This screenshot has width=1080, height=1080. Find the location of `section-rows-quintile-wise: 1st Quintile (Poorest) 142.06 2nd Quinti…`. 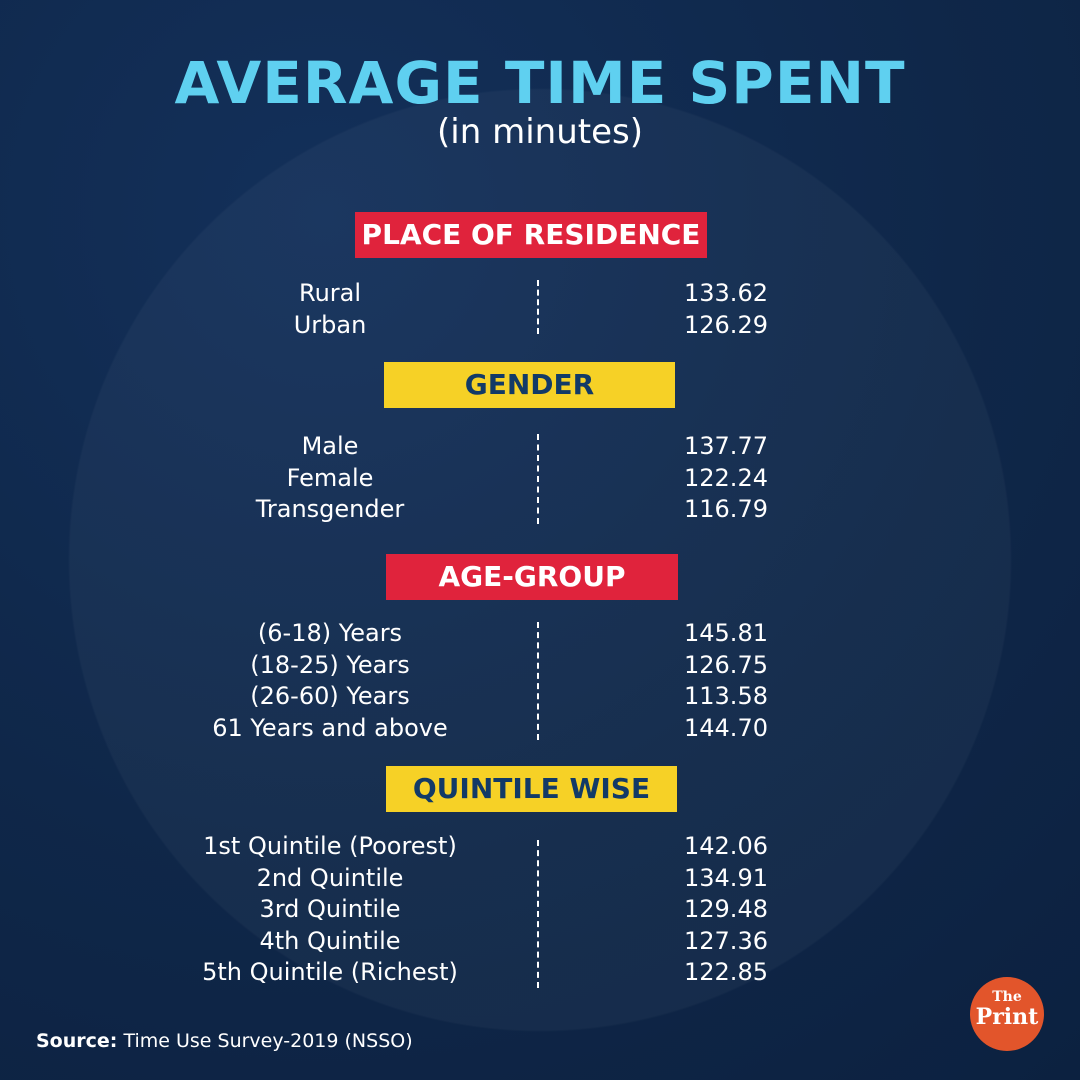

section-rows-quintile-wise: 1st Quintile (Poorest) 142.06 2nd Quinti… is located at coordinates (540, 910).